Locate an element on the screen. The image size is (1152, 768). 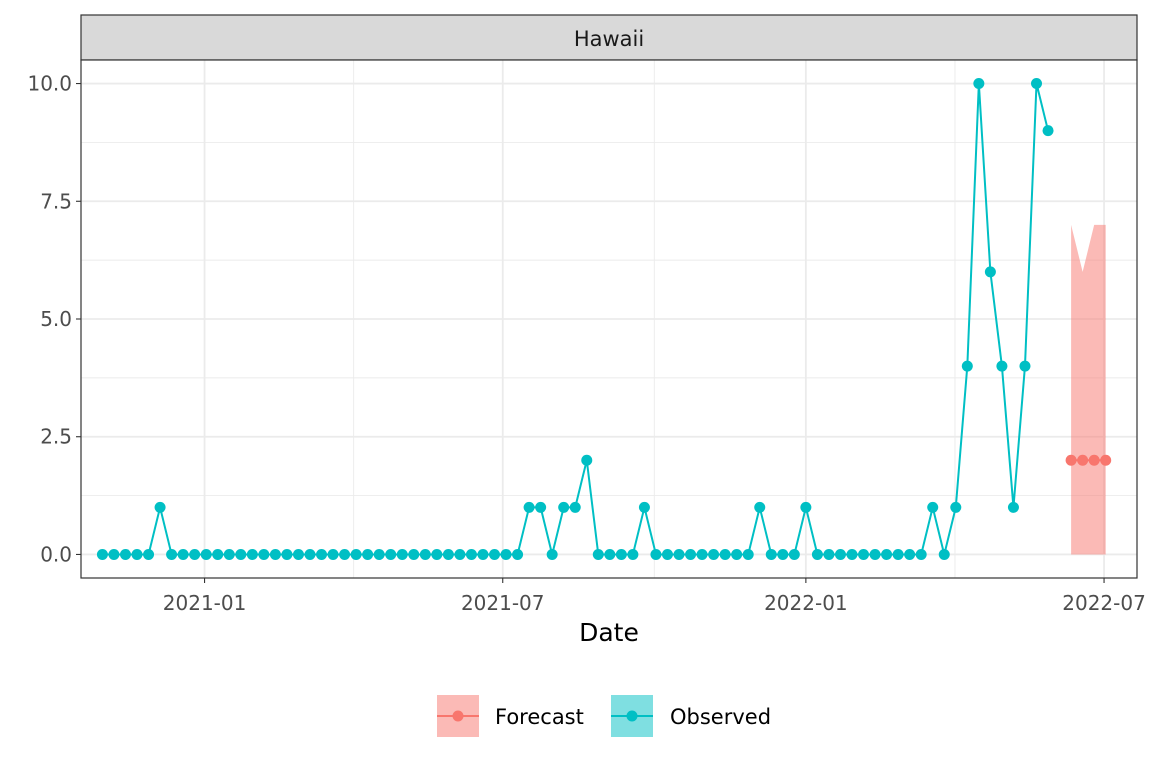
y-tick-label: 7.5 is located at coordinates (56, 201).